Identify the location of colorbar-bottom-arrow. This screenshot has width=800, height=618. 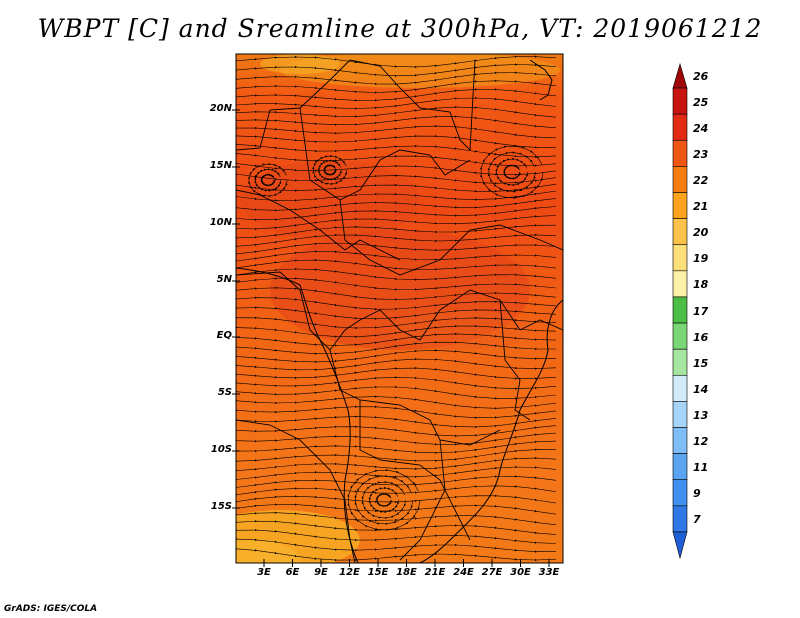
(680, 545).